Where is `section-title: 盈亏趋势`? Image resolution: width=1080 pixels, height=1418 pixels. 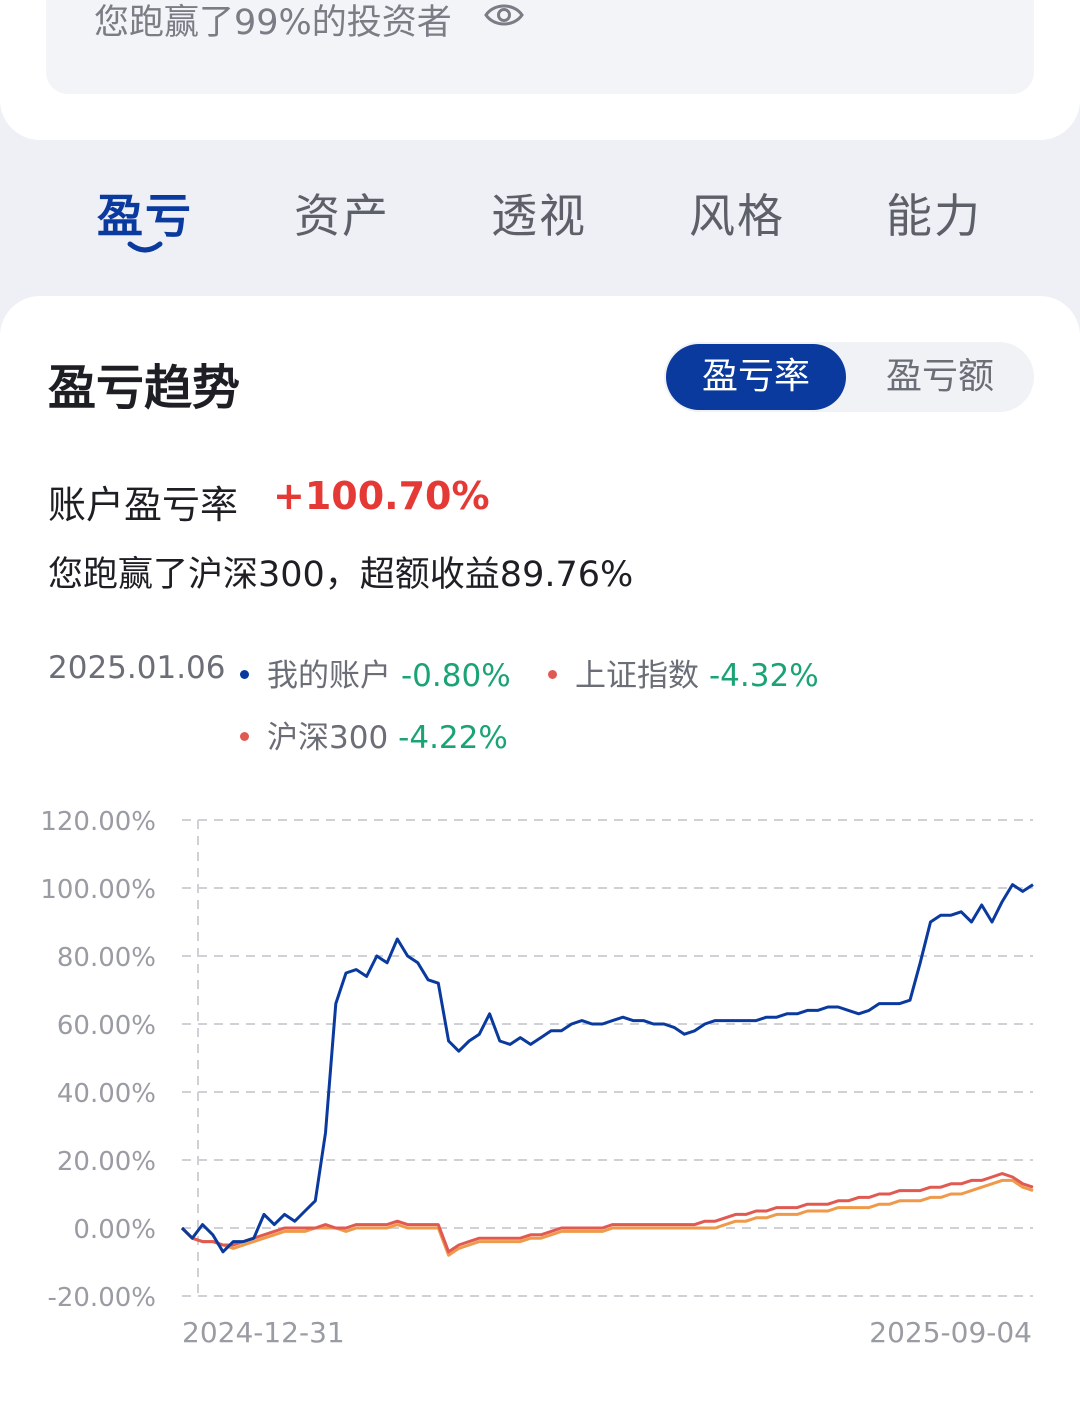 section-title: 盈亏趋势 is located at coordinates (144, 388).